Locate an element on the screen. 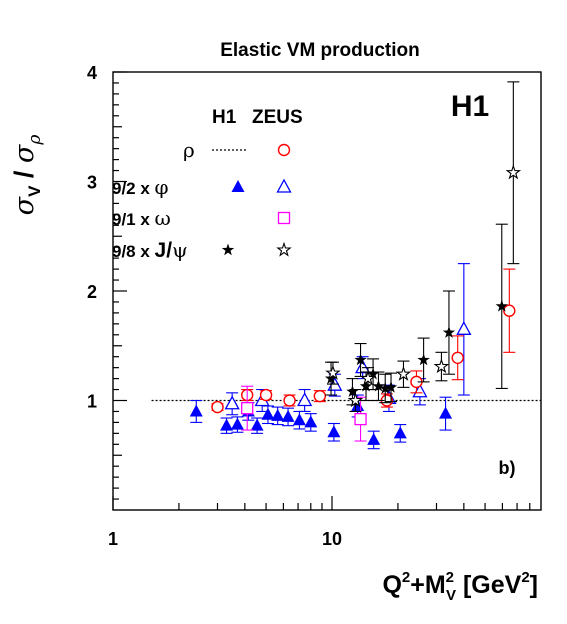 The height and width of the screenshot is (624, 567). legend-header-h1: H1 is located at coordinates (224, 117).